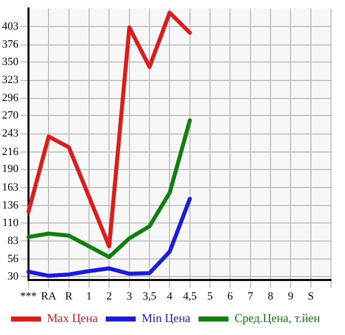 The height and width of the screenshot is (335, 345). What do you see at coordinates (129, 296) in the screenshot?
I see `x-tick-label: 3` at bounding box center [129, 296].